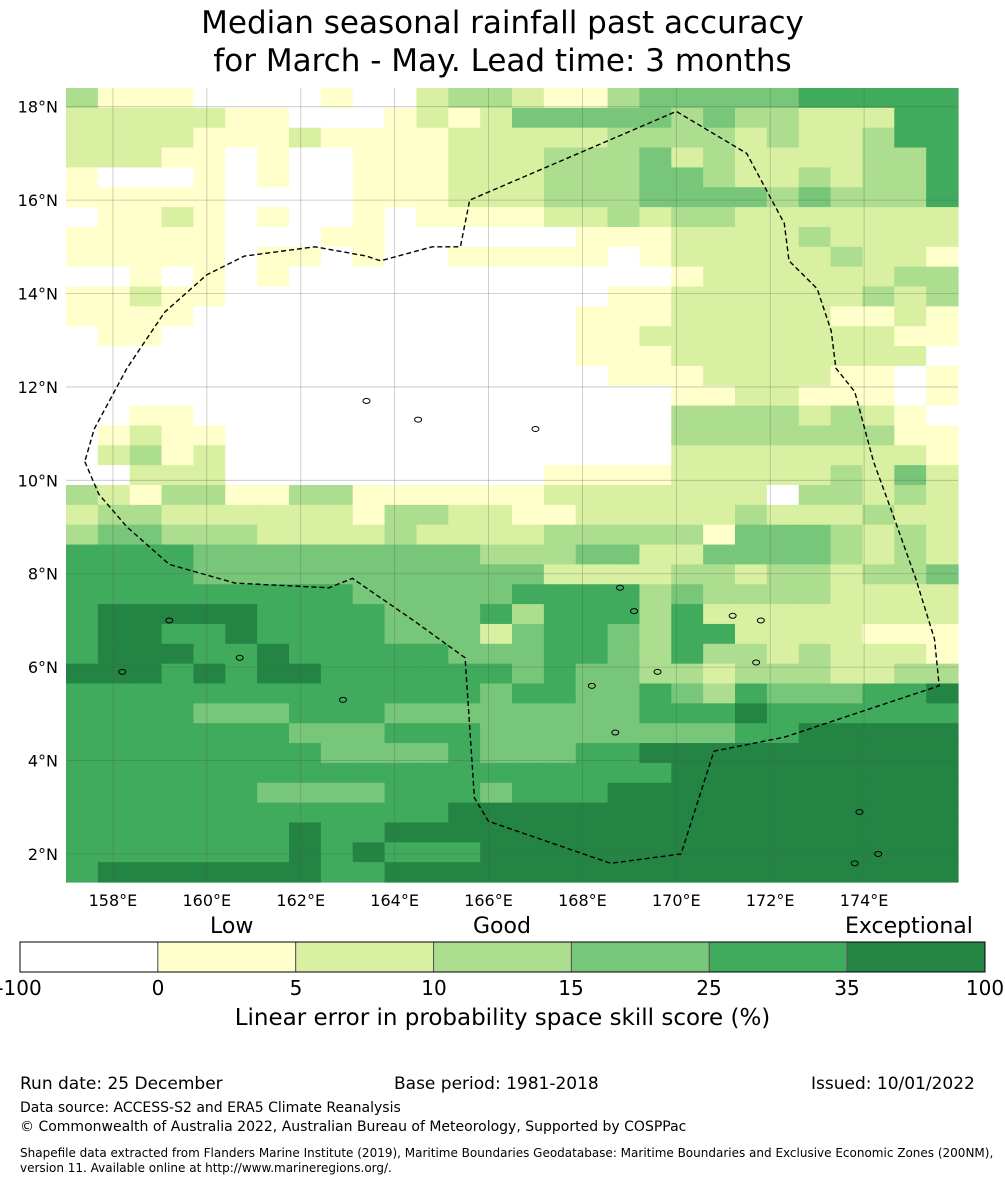  Describe the element at coordinates (502, 957) in the screenshot. I see `colorbar-segment` at that location.